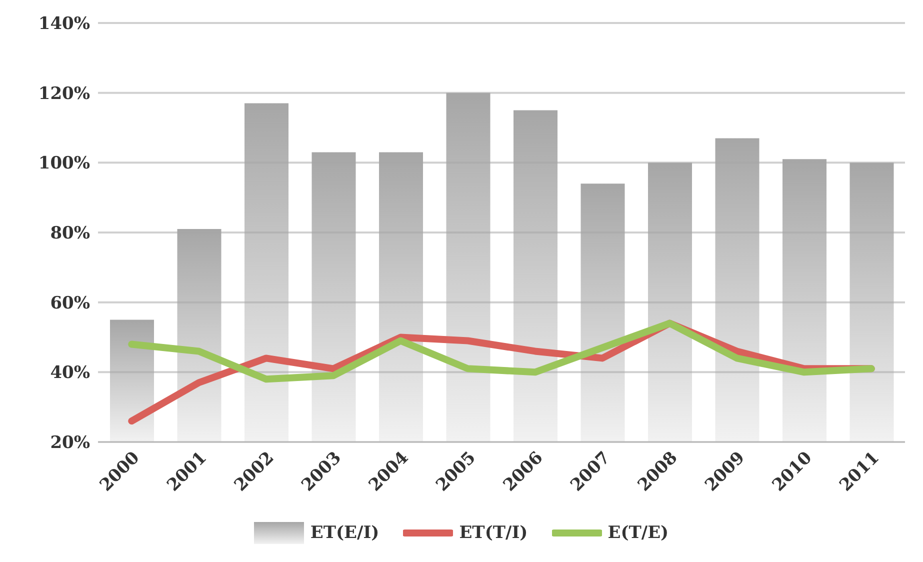 This screenshot has height=562, width=923. I want to click on y-tick-label: 60%, so click(70, 303).